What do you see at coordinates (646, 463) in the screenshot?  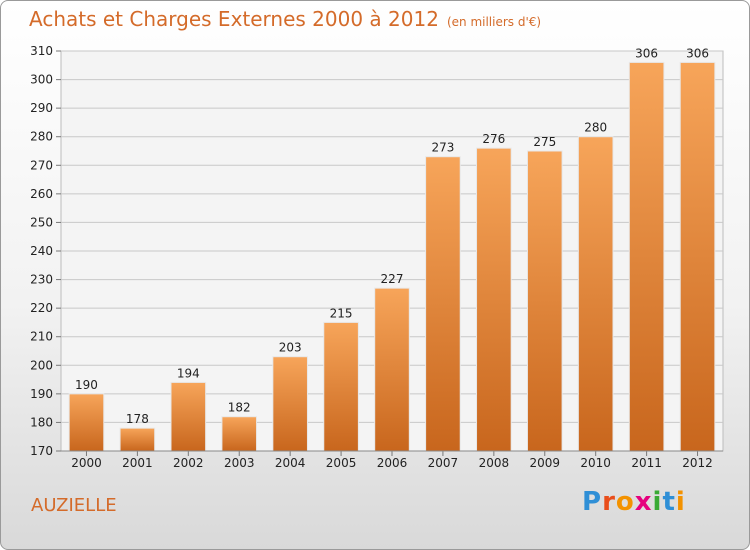 I see `x-tick-label: 2011` at bounding box center [646, 463].